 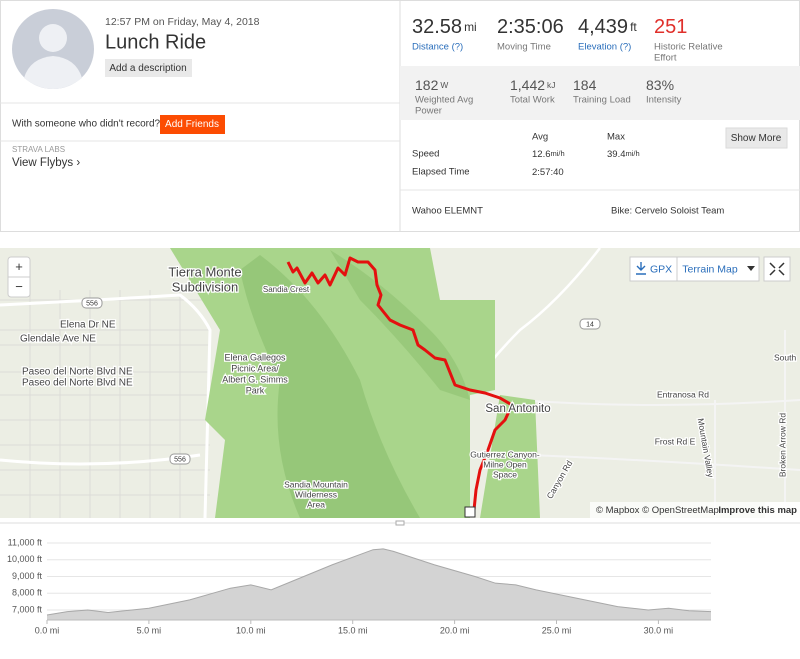 I want to click on stat-unit: mi, so click(x=470, y=27).